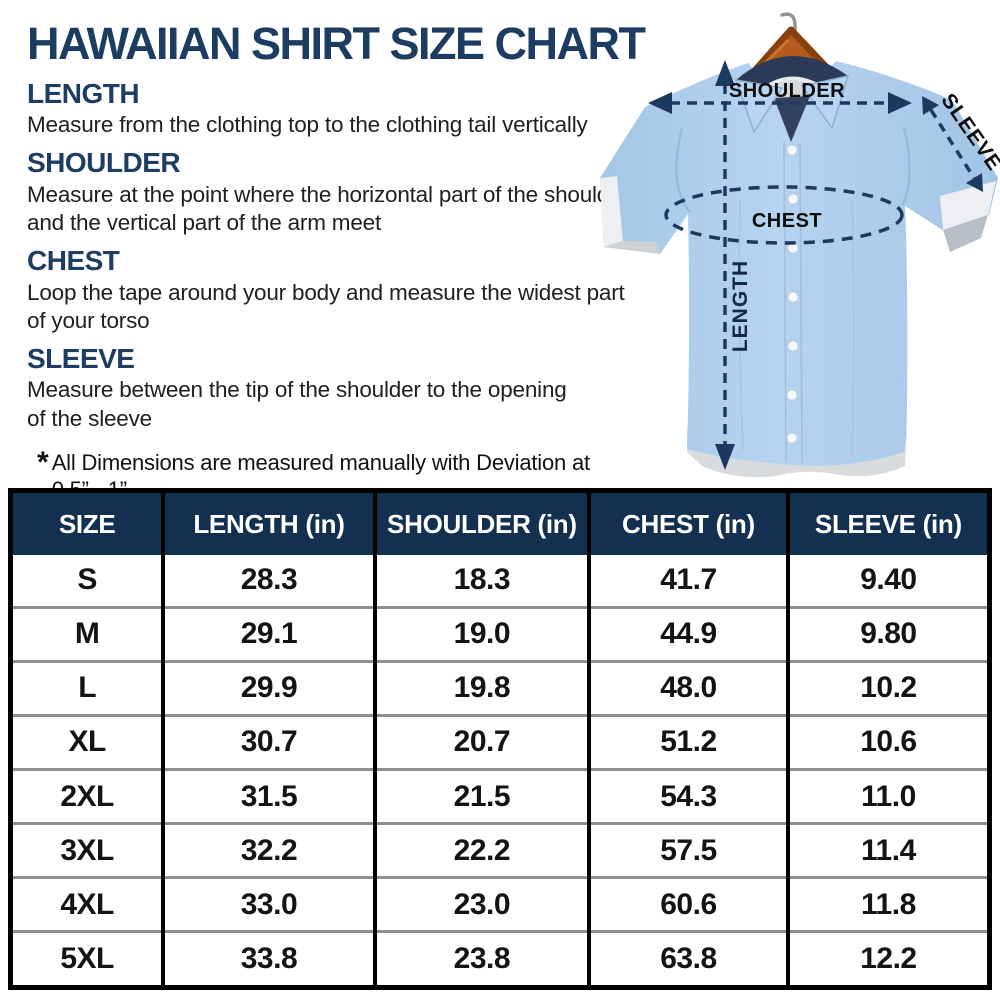 The image size is (1000, 1000). Describe the element at coordinates (268, 850) in the screenshot. I see `length-cell: 32.2` at that location.